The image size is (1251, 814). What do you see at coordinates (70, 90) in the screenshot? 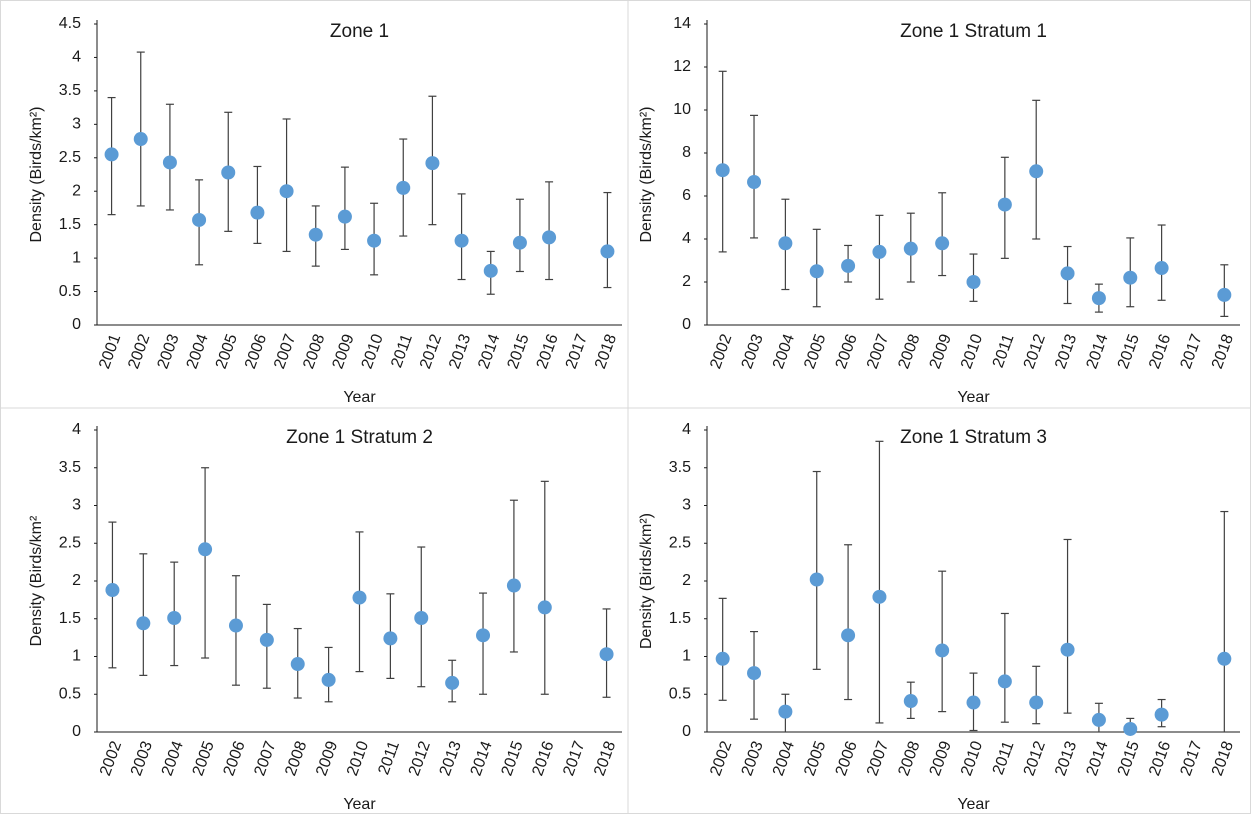
I see `y-tick-label: 3.5` at bounding box center [70, 90].